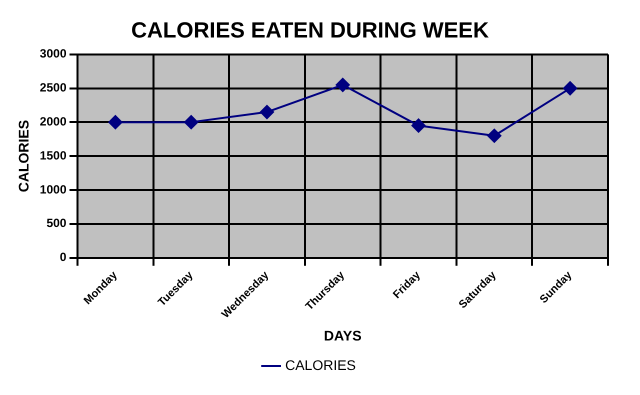 Image resolution: width=640 pixels, height=395 pixels. What do you see at coordinates (63, 257) in the screenshot?
I see `y-tick-label: 0` at bounding box center [63, 257].